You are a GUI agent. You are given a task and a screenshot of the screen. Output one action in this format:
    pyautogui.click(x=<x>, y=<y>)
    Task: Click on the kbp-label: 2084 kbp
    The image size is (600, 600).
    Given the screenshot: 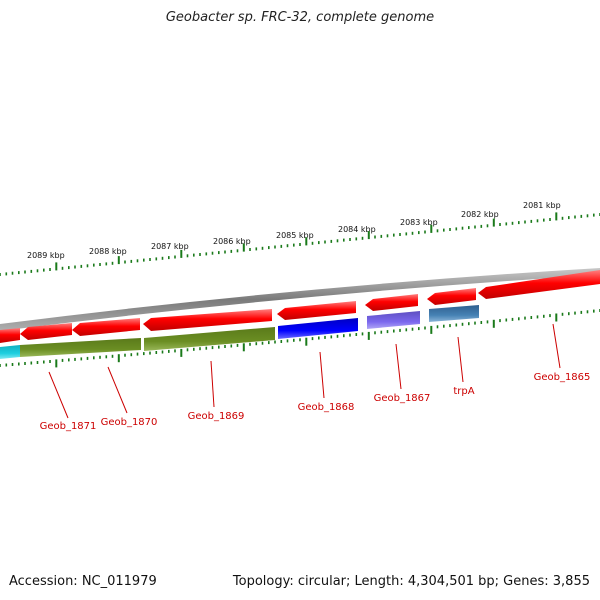 What is the action you would take?
    pyautogui.click(x=357, y=229)
    